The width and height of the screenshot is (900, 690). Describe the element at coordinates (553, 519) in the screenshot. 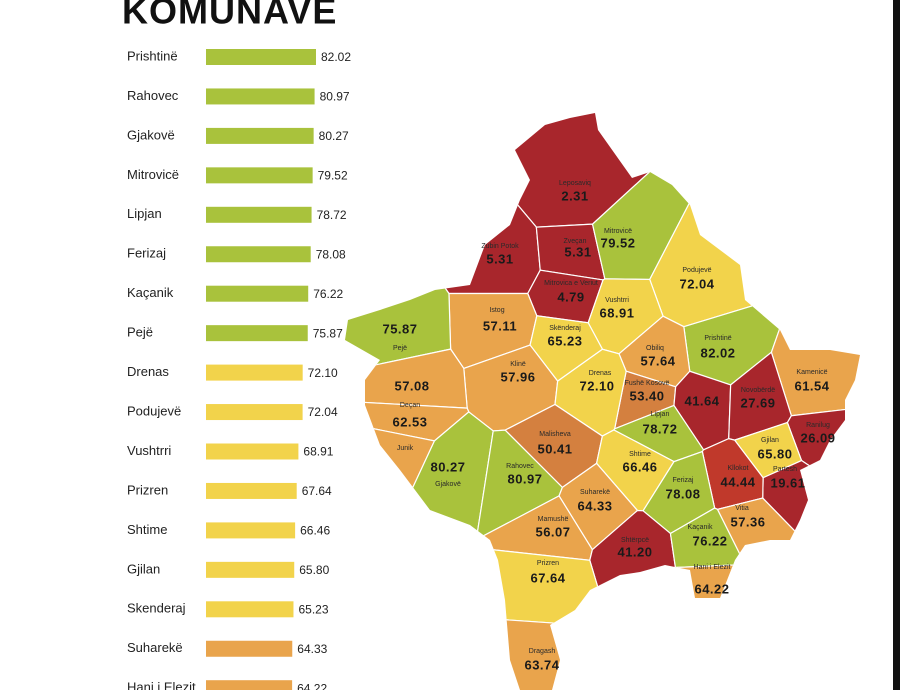

I see `municipality-name: Mamushë` at that location.